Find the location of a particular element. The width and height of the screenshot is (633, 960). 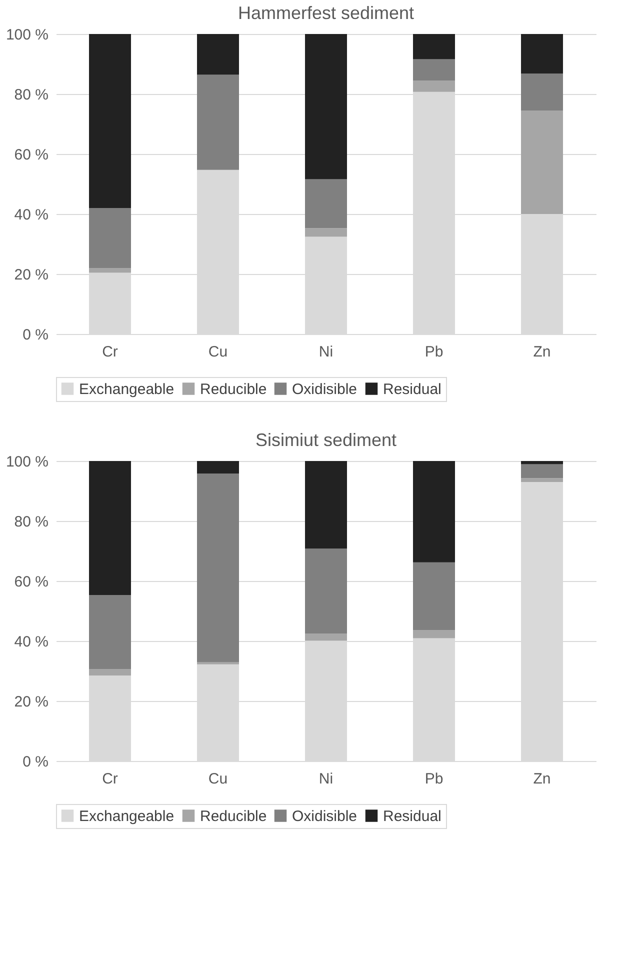

chart-title: Sisimiut sediment is located at coordinates (326, 440).